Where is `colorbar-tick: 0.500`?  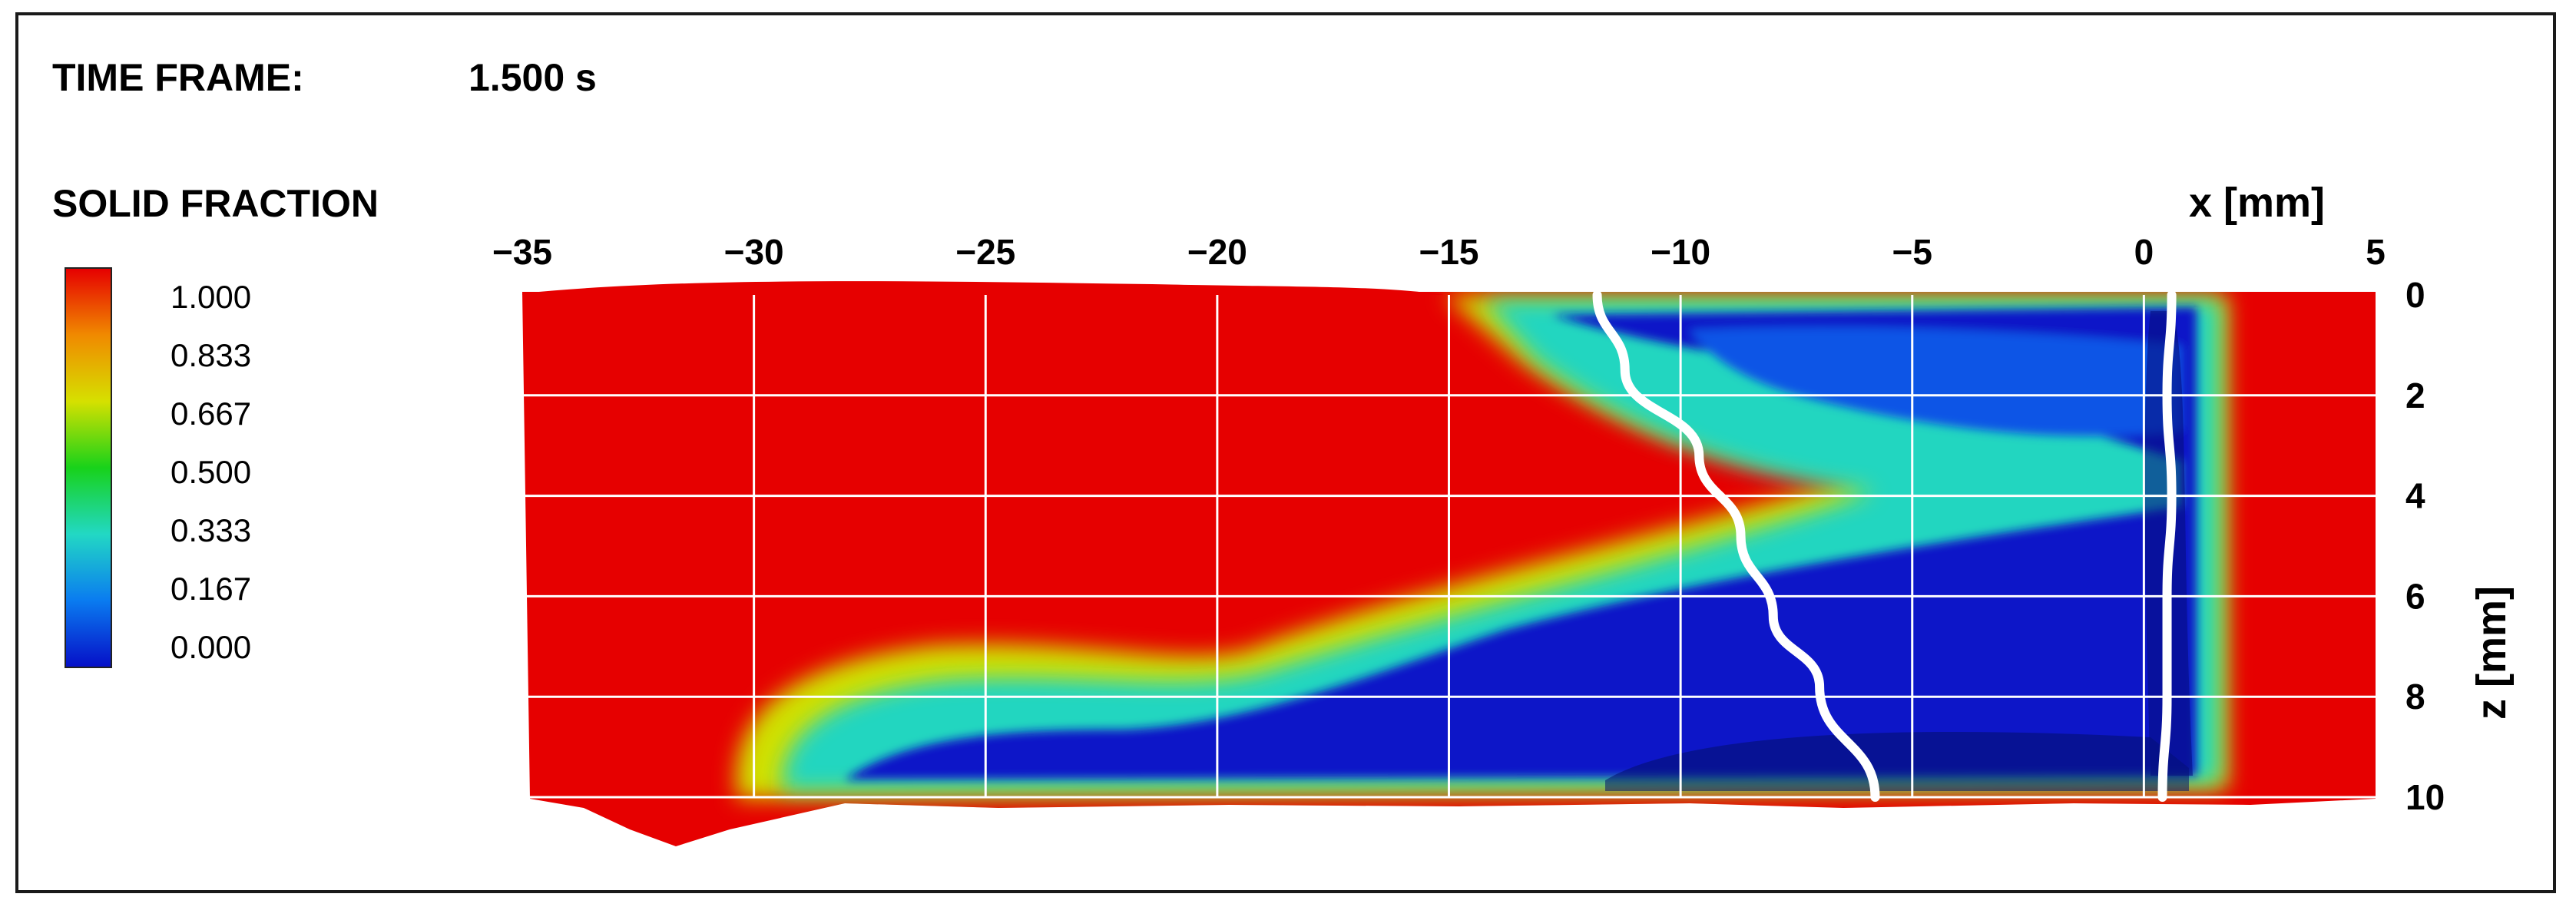 colorbar-tick: 0.500 is located at coordinates (211, 472).